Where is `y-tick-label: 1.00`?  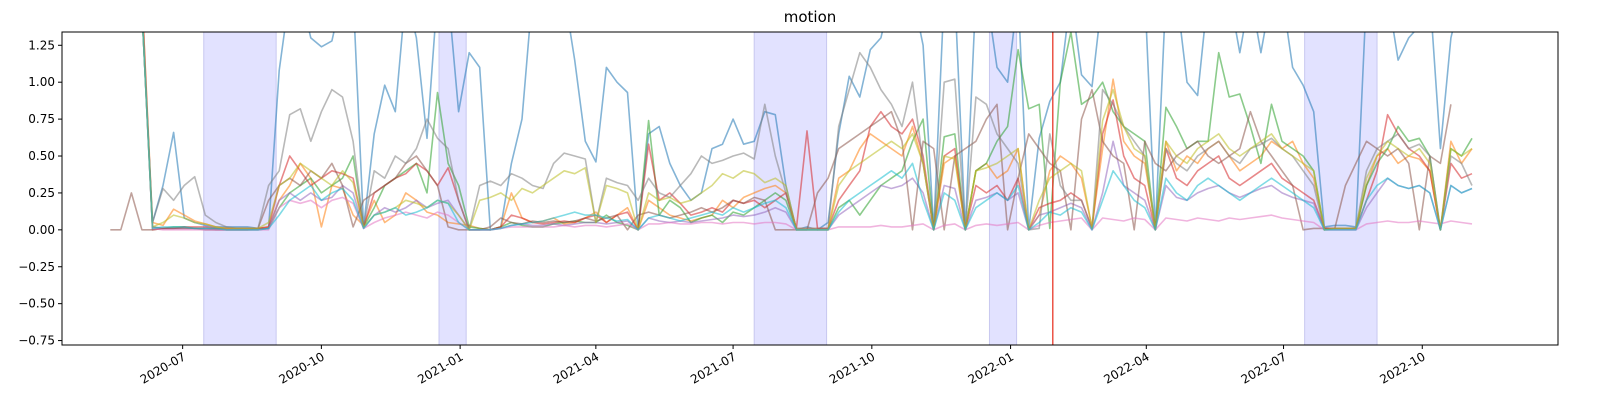
y-tick-label: 1.00 is located at coordinates (41, 82).